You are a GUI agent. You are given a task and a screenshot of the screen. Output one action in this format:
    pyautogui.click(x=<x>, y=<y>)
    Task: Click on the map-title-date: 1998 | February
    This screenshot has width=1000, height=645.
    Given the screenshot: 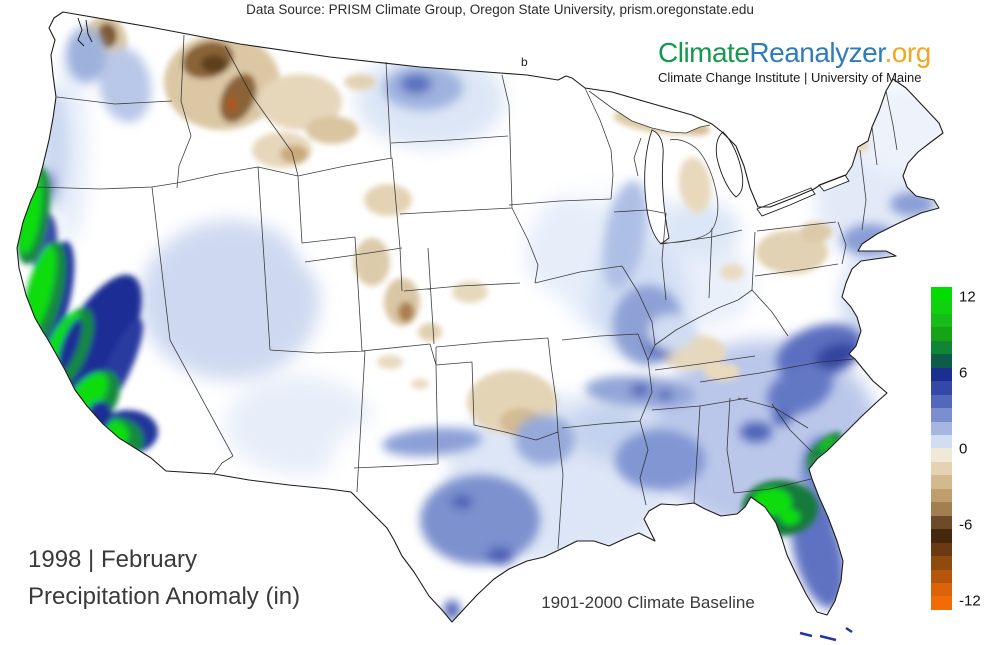 What is the action you would take?
    pyautogui.click(x=112, y=559)
    